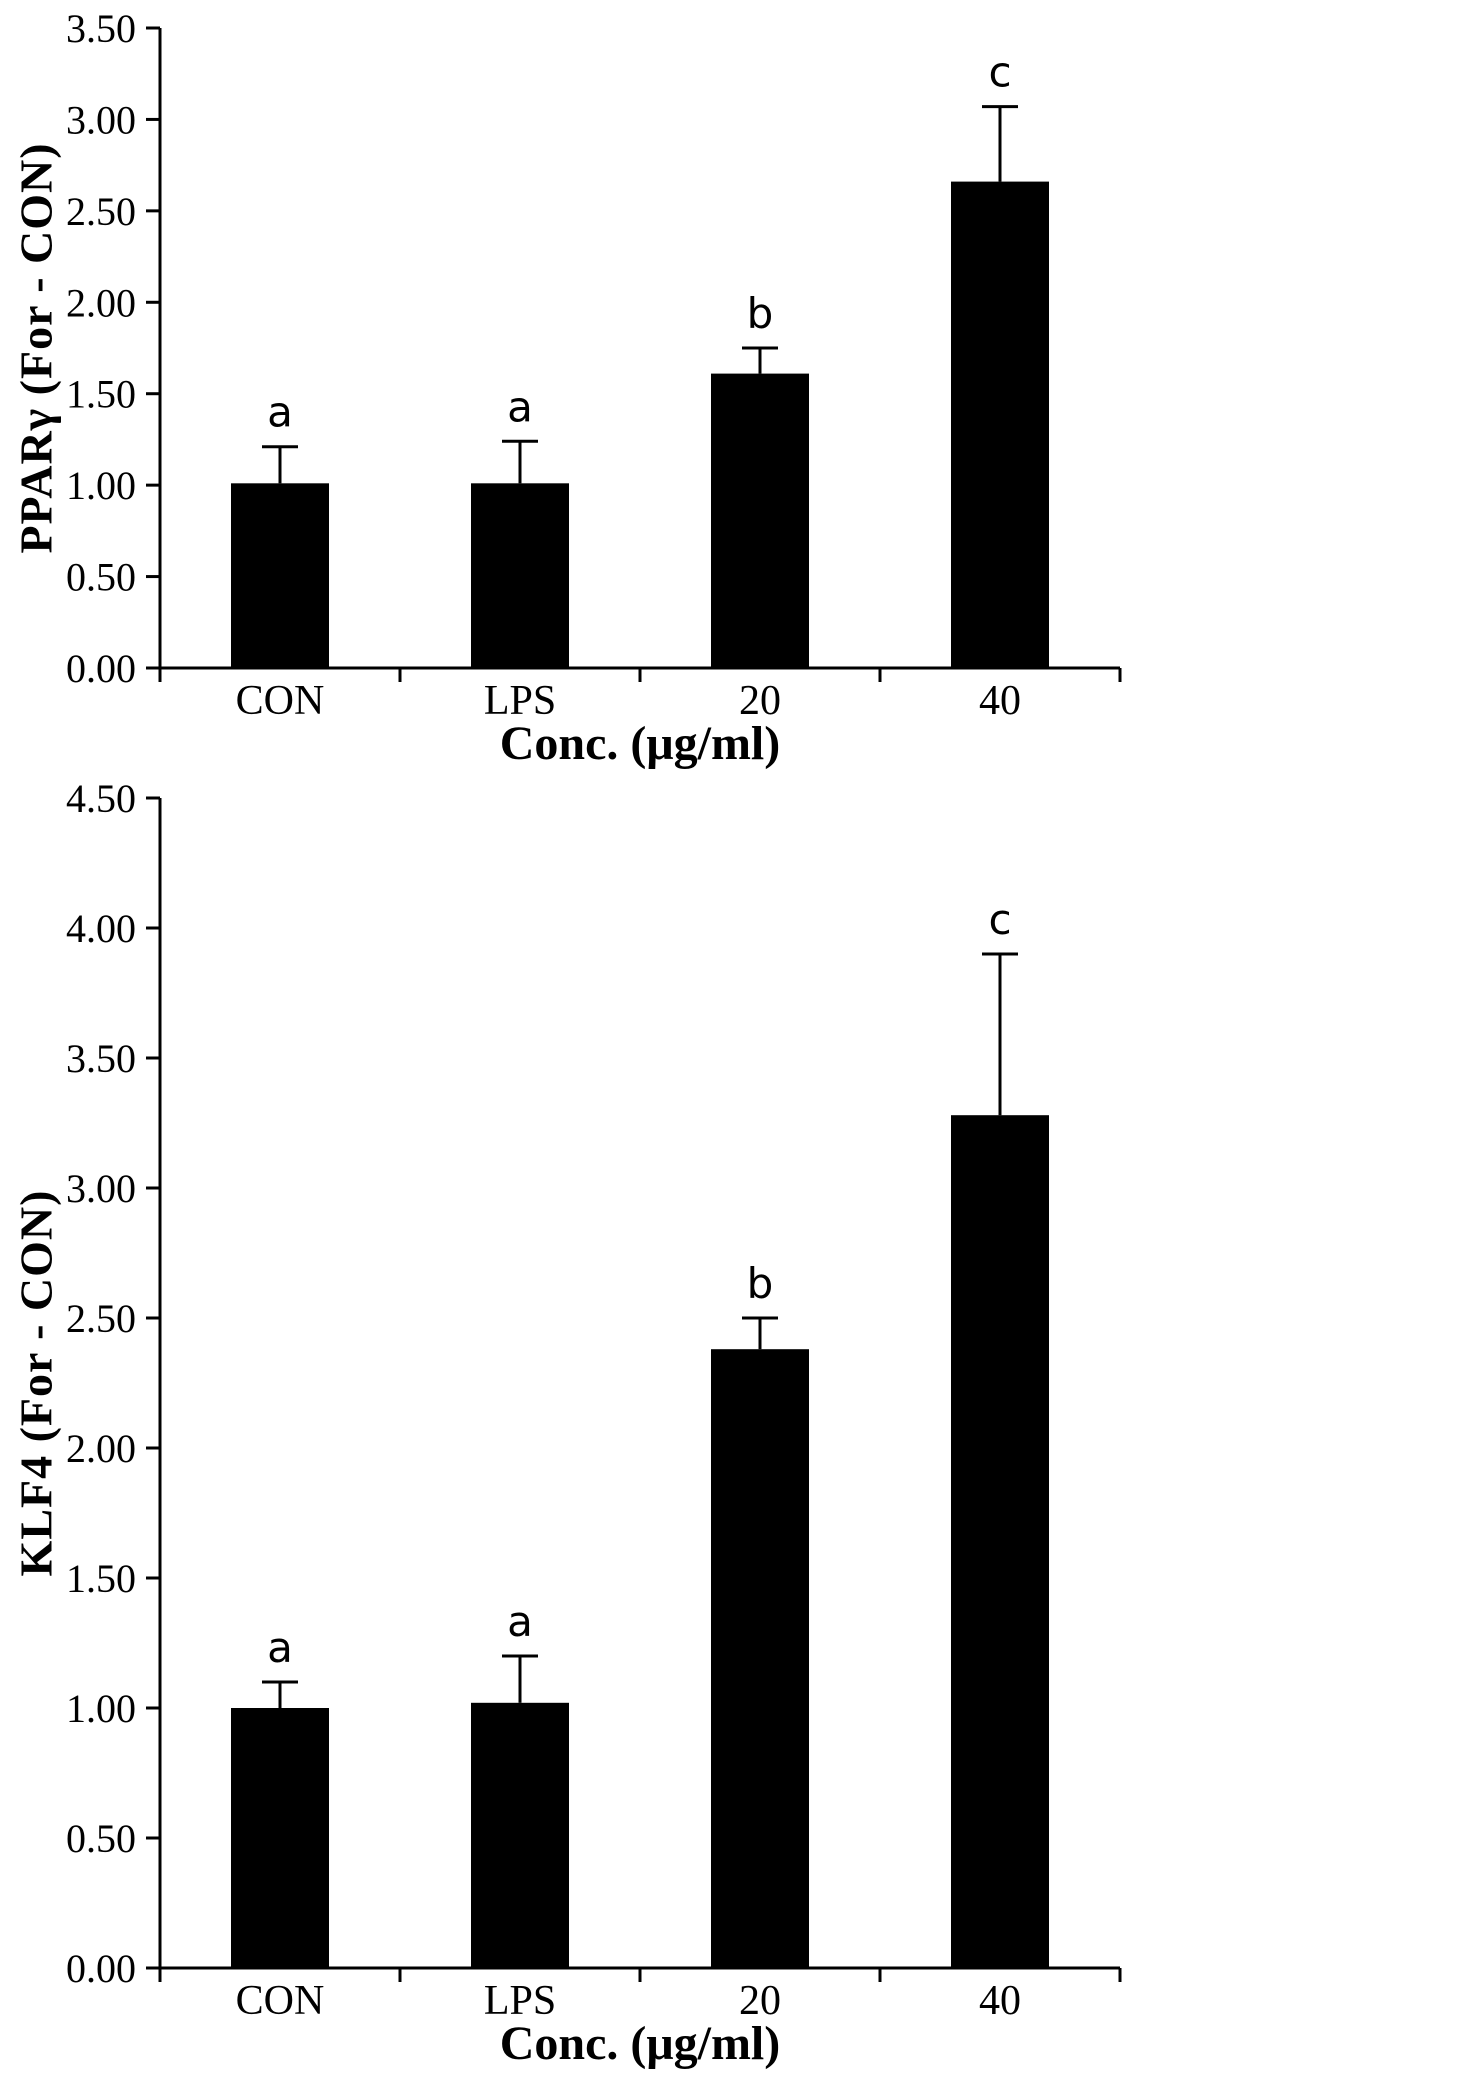 This screenshot has height=2079, width=1465. What do you see at coordinates (101, 928) in the screenshot?
I see `y-tick-label: 4.00` at bounding box center [101, 928].